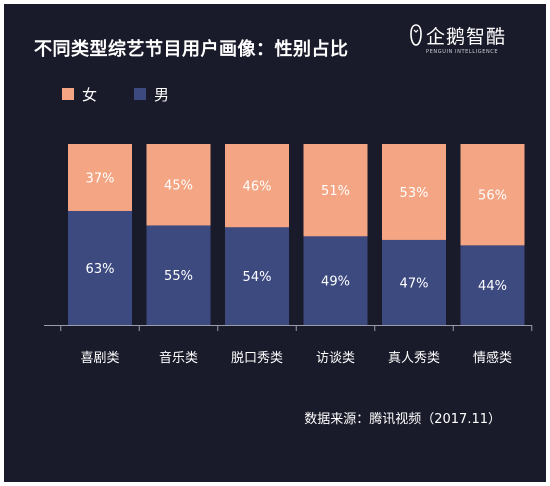 The image size is (550, 486). I want to click on data-label-male-2: 54%, so click(257, 277).